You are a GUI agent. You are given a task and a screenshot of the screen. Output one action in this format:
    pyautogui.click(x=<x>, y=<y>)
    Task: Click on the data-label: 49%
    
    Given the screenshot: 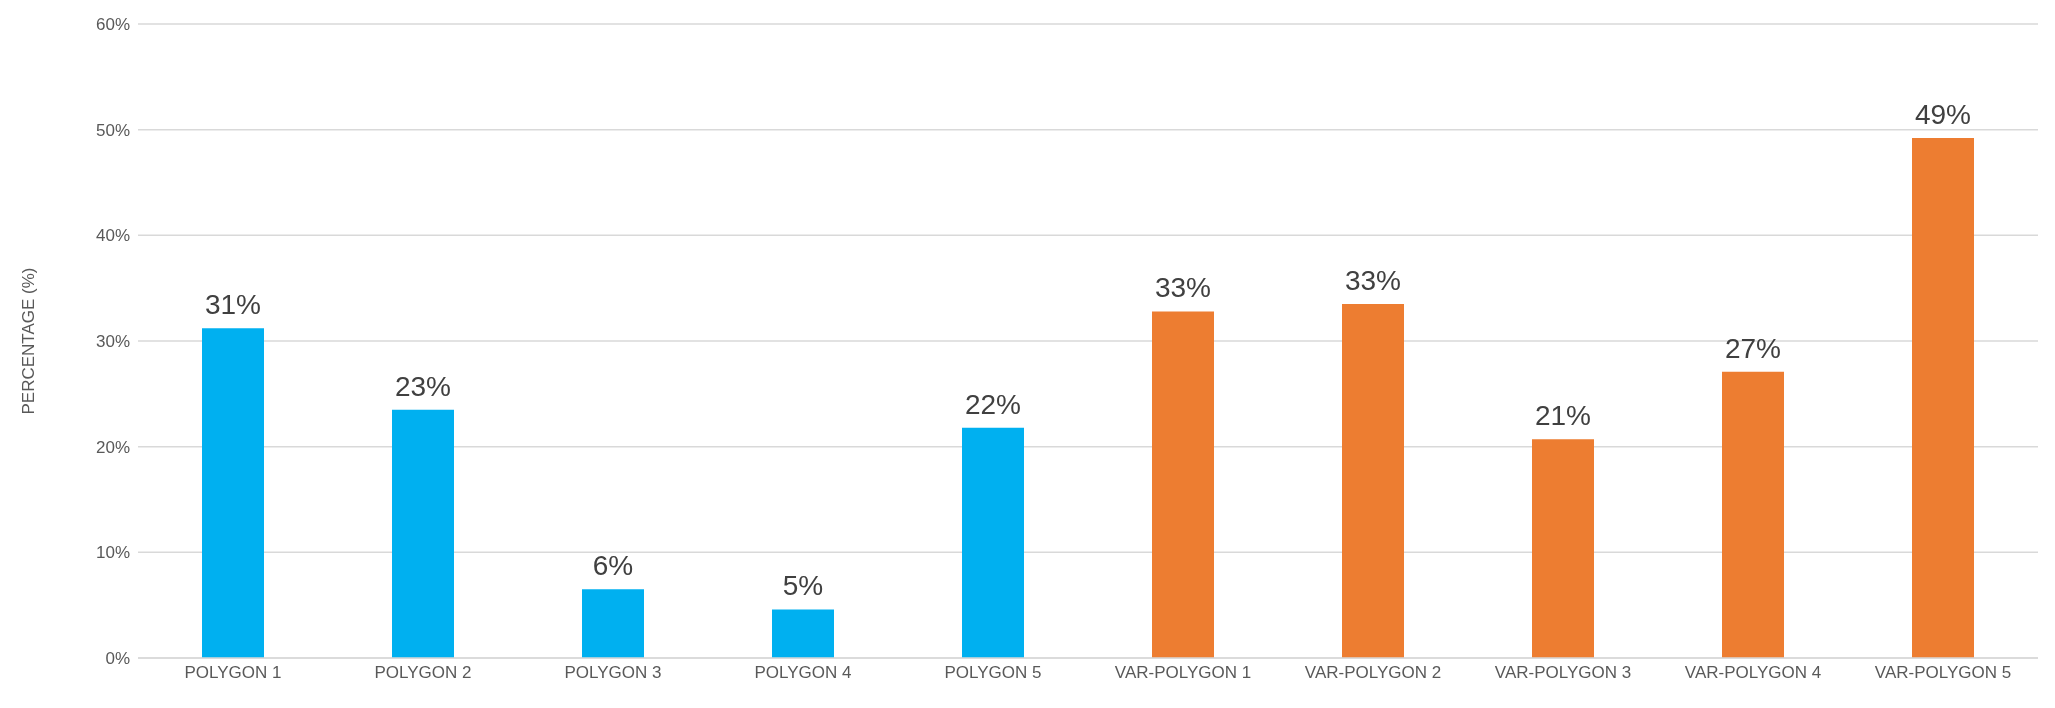 What is the action you would take?
    pyautogui.click(x=1943, y=115)
    